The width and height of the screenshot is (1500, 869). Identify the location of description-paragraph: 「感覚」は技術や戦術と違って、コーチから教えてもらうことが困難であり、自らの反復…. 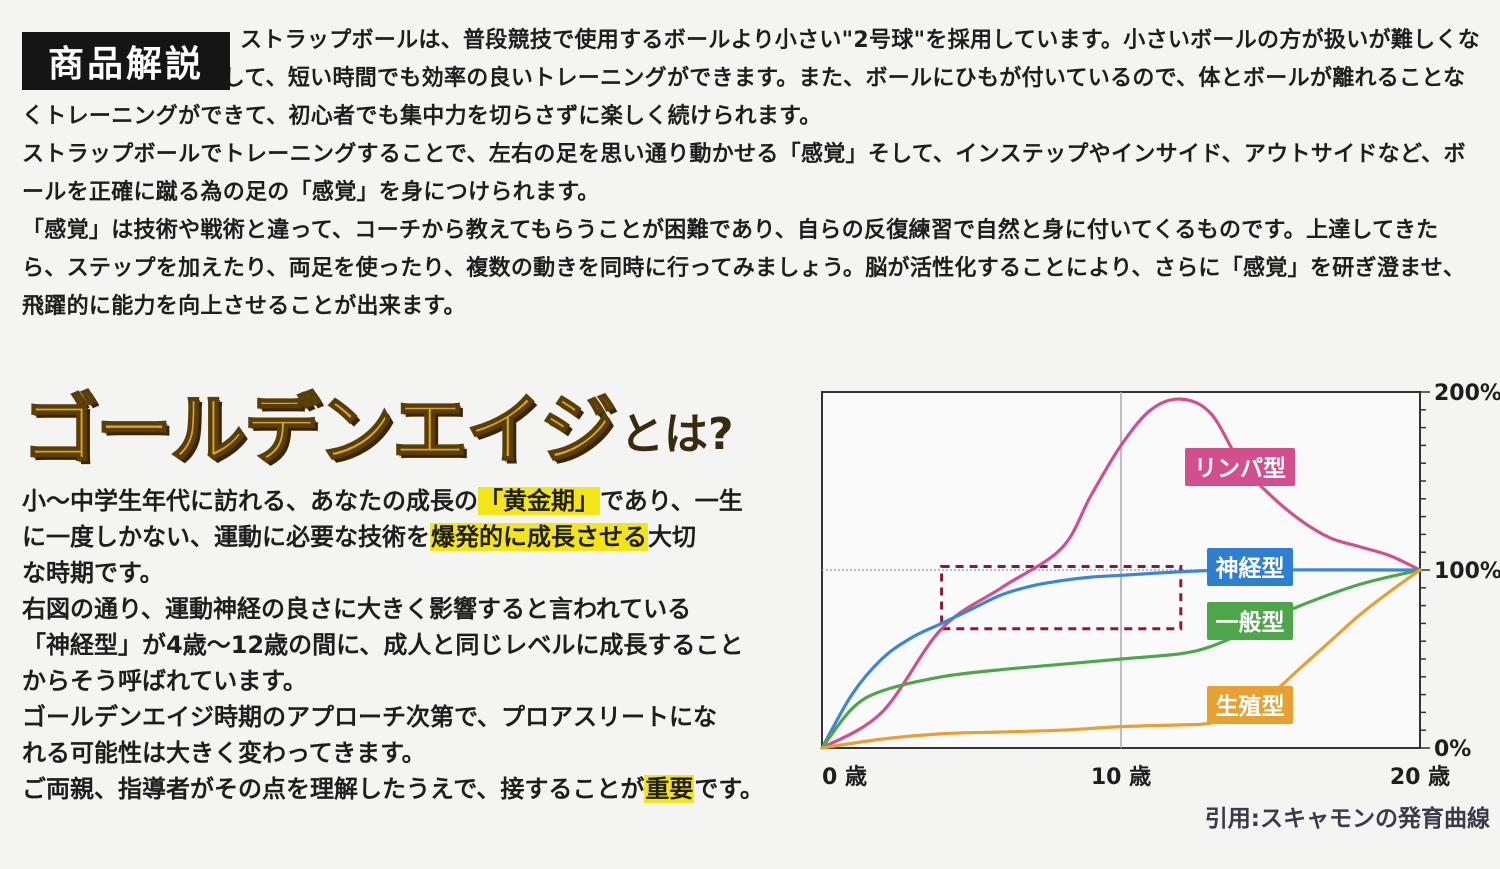
(744, 268).